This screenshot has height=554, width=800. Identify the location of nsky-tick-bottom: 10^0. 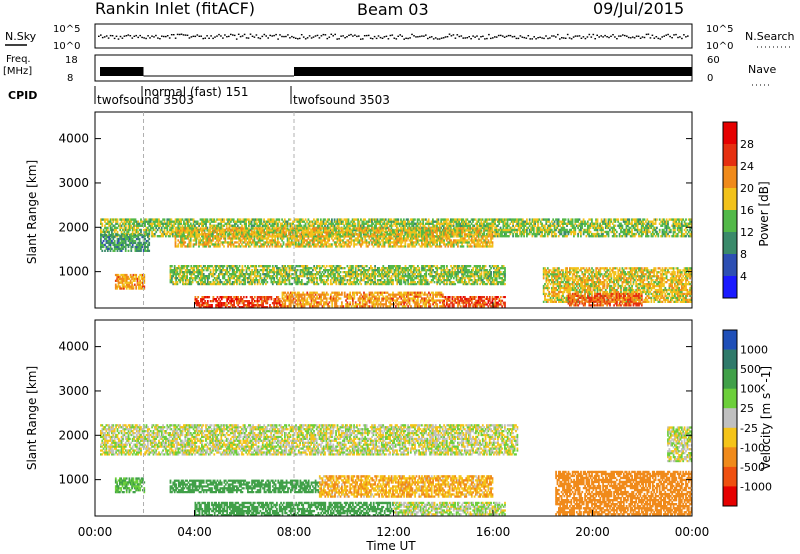
(66, 46).